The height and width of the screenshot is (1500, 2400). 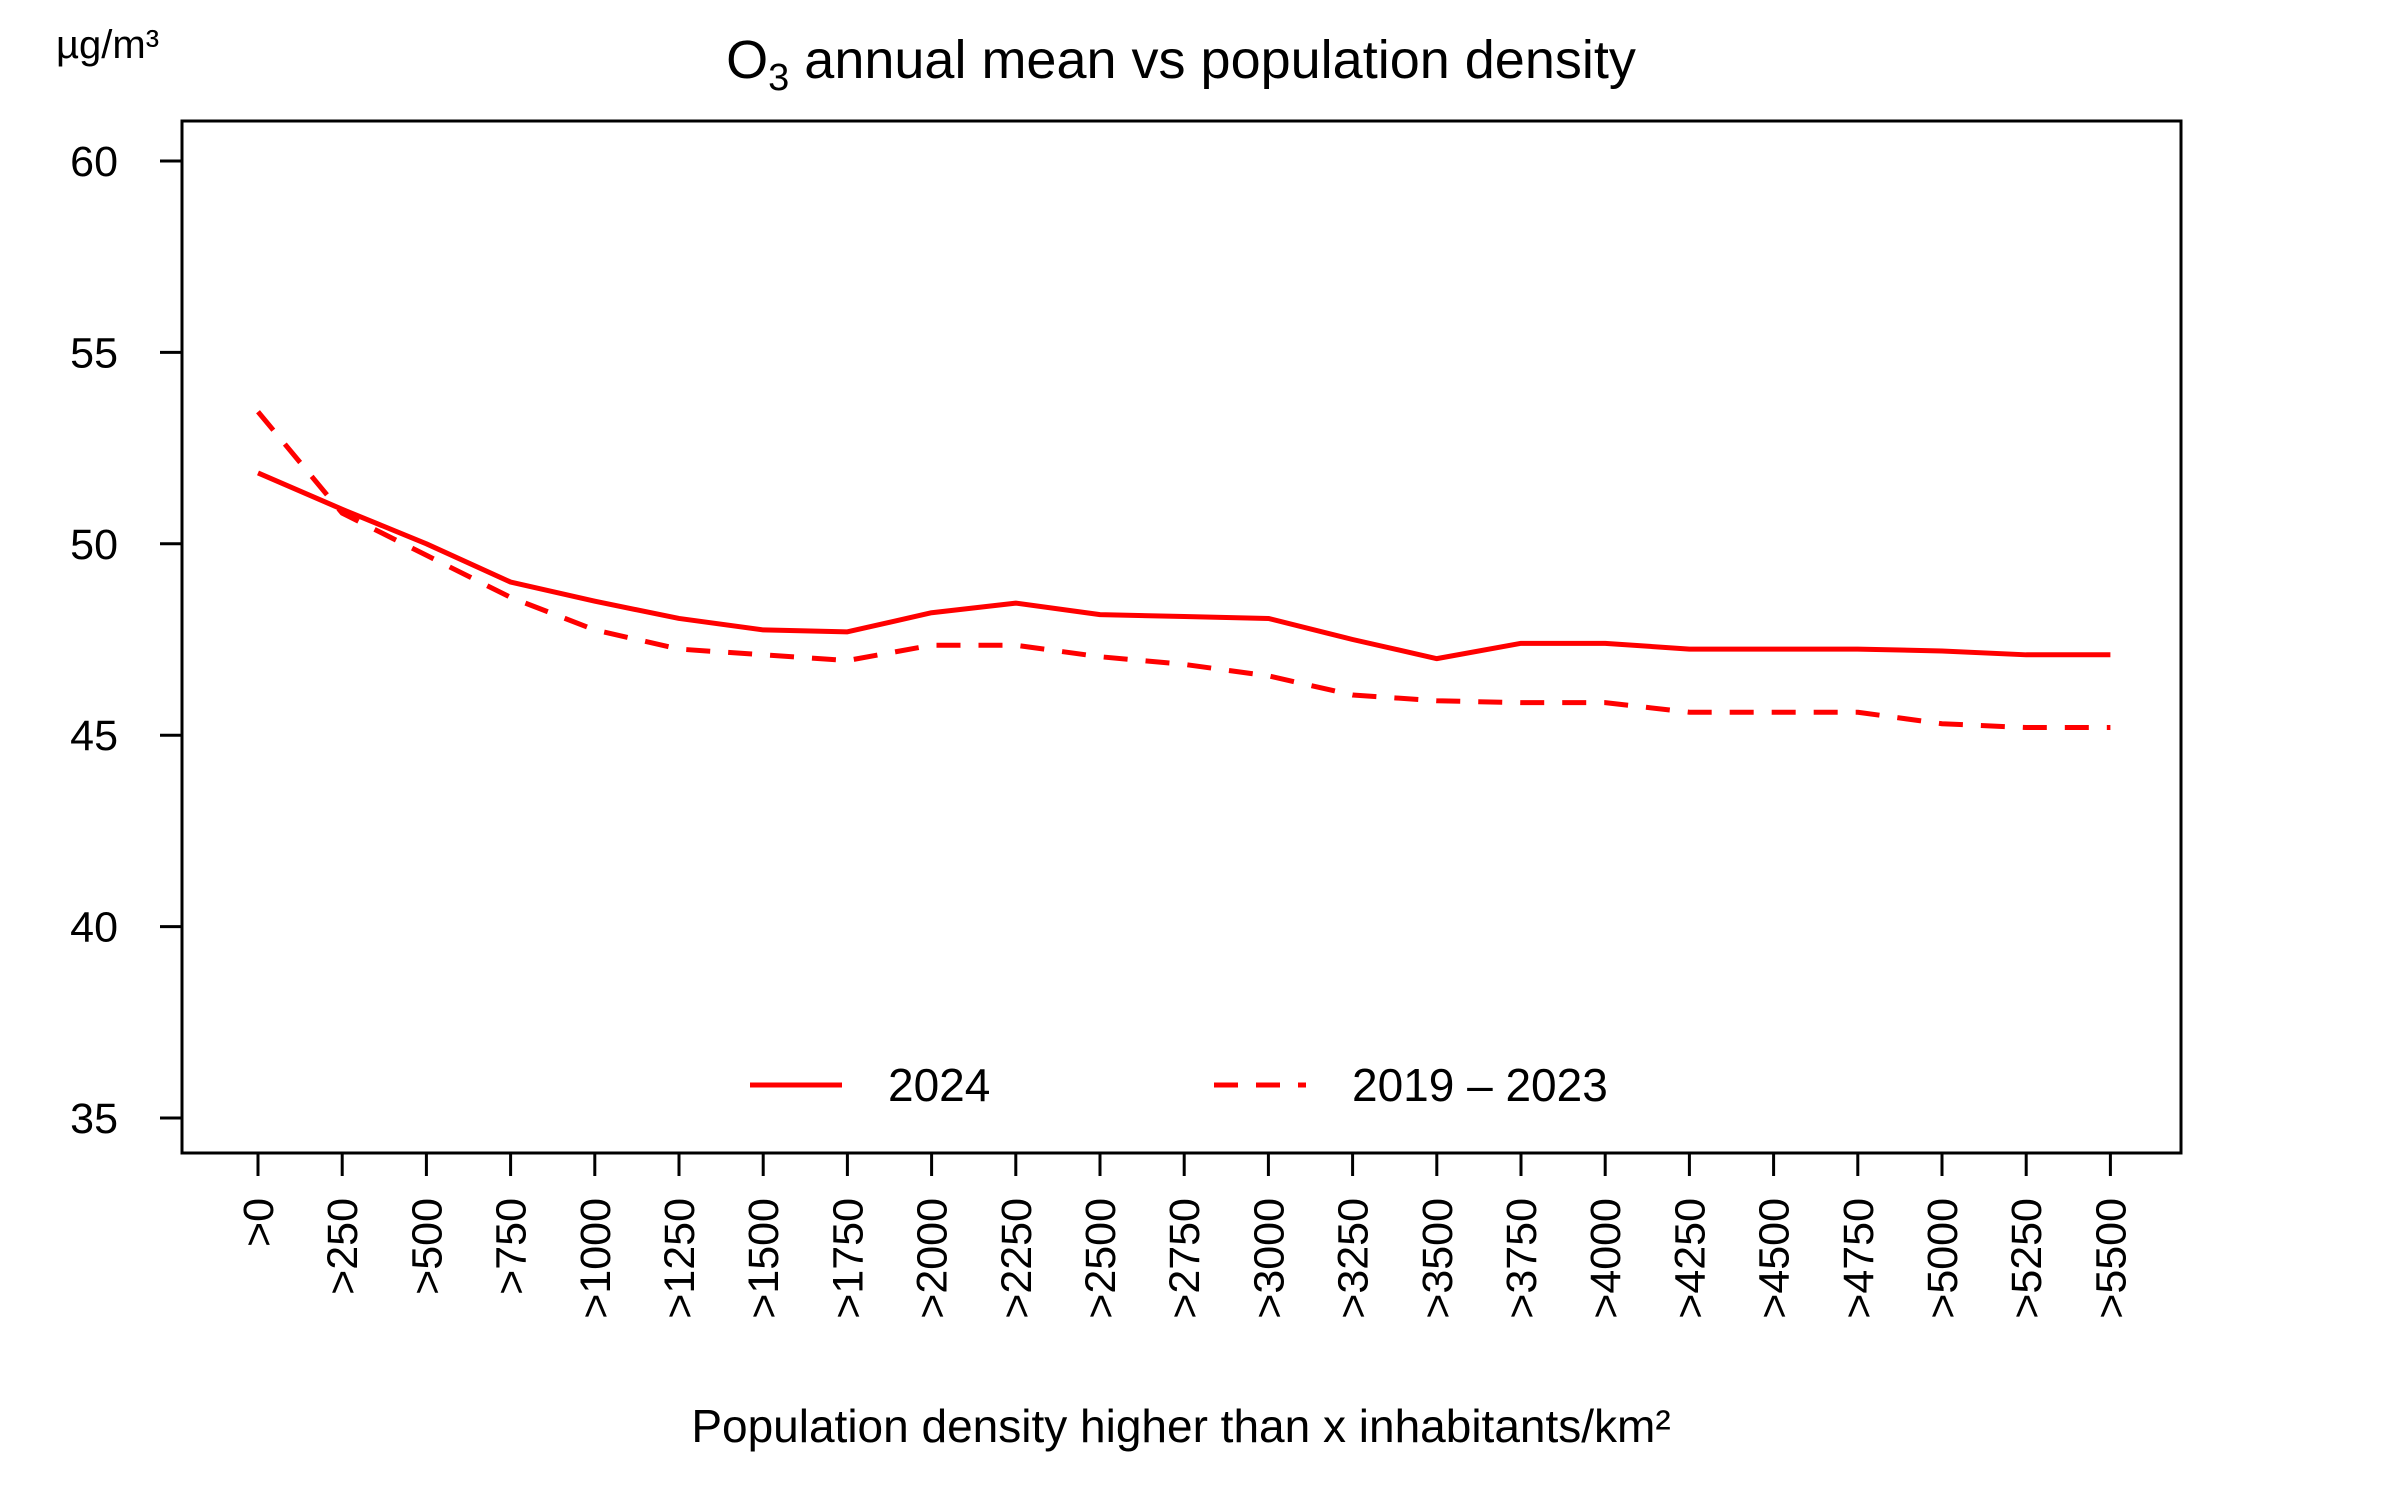 I want to click on x-tick-label-5500: >5500, so click(x=2111, y=1258).